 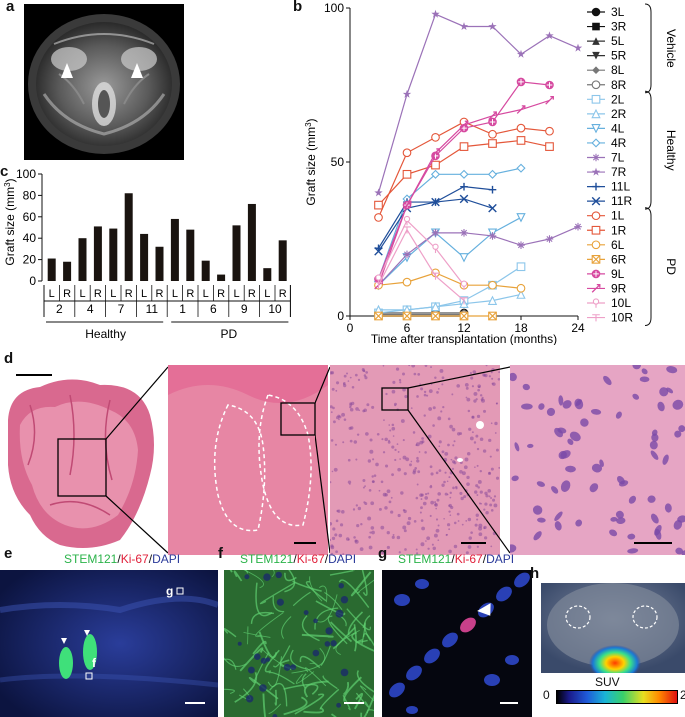 What do you see at coordinates (8, 553) in the screenshot?
I see `panel-label-e: e` at bounding box center [8, 553].